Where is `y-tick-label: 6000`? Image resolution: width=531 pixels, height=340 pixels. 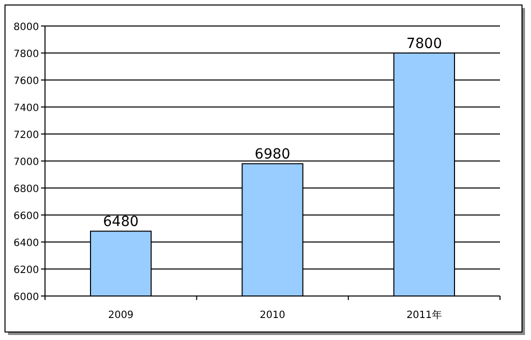 y-tick-label: 6000 is located at coordinates (26, 297).